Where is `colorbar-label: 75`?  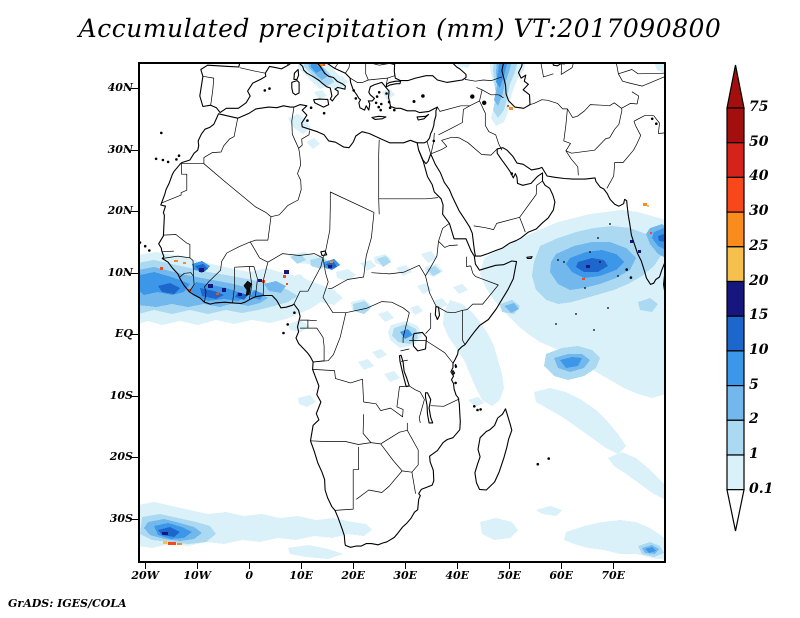 colorbar-label: 75 is located at coordinates (759, 107).